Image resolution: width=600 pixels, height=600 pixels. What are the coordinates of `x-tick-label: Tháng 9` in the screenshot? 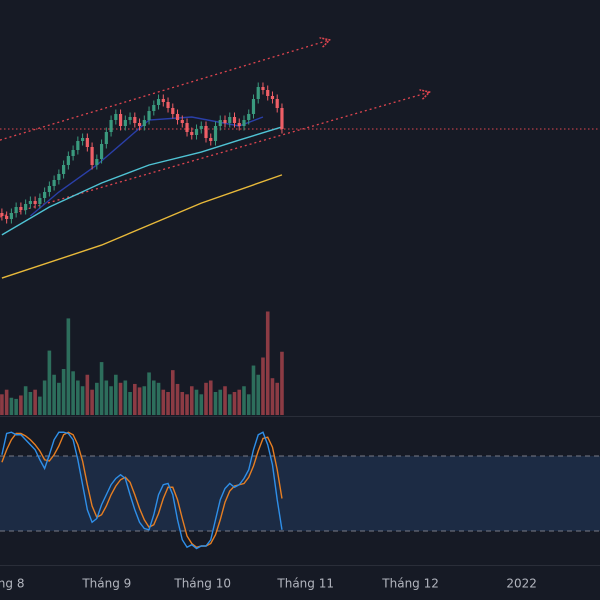 It's located at (106, 584).